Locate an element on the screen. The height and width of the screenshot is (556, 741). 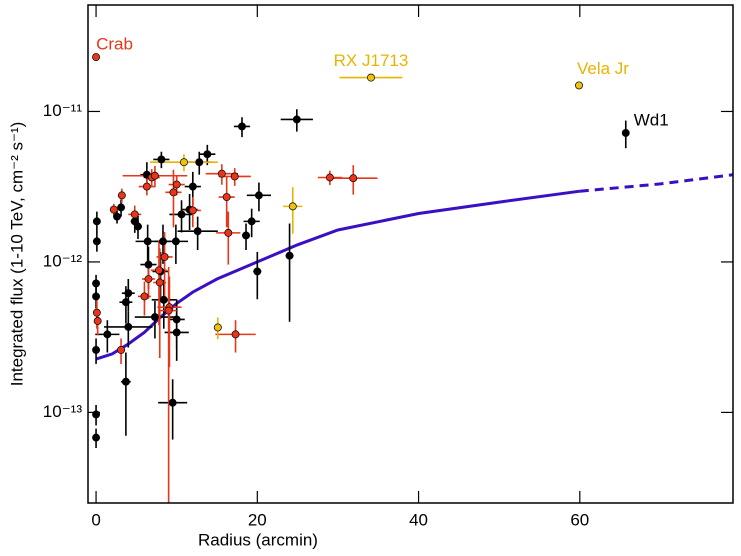
x-tick-label: 20 is located at coordinates (257, 519).